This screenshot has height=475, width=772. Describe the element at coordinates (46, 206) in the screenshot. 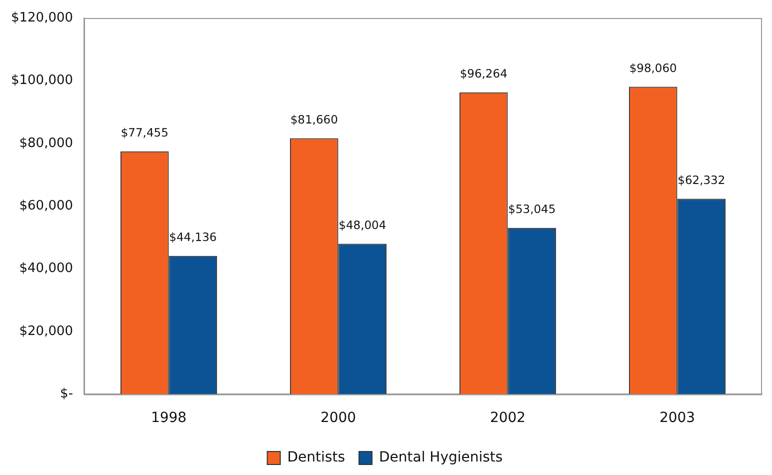

I see `y-tick-label: $60,000` at that location.